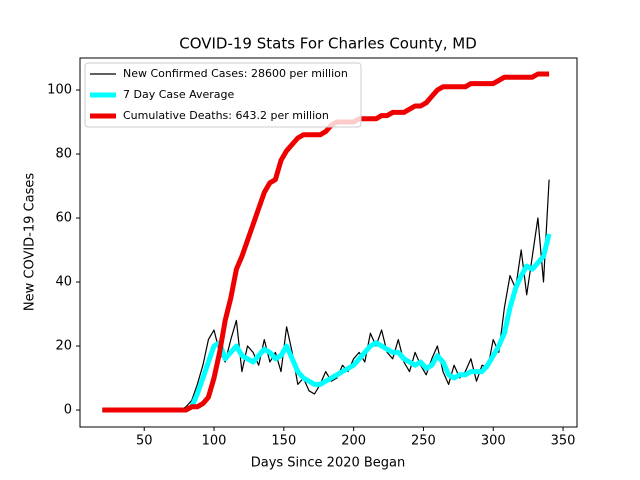 Image resolution: width=640 pixels, height=480 pixels. Describe the element at coordinates (423, 441) in the screenshot. I see `x-tick-label: 250` at that location.